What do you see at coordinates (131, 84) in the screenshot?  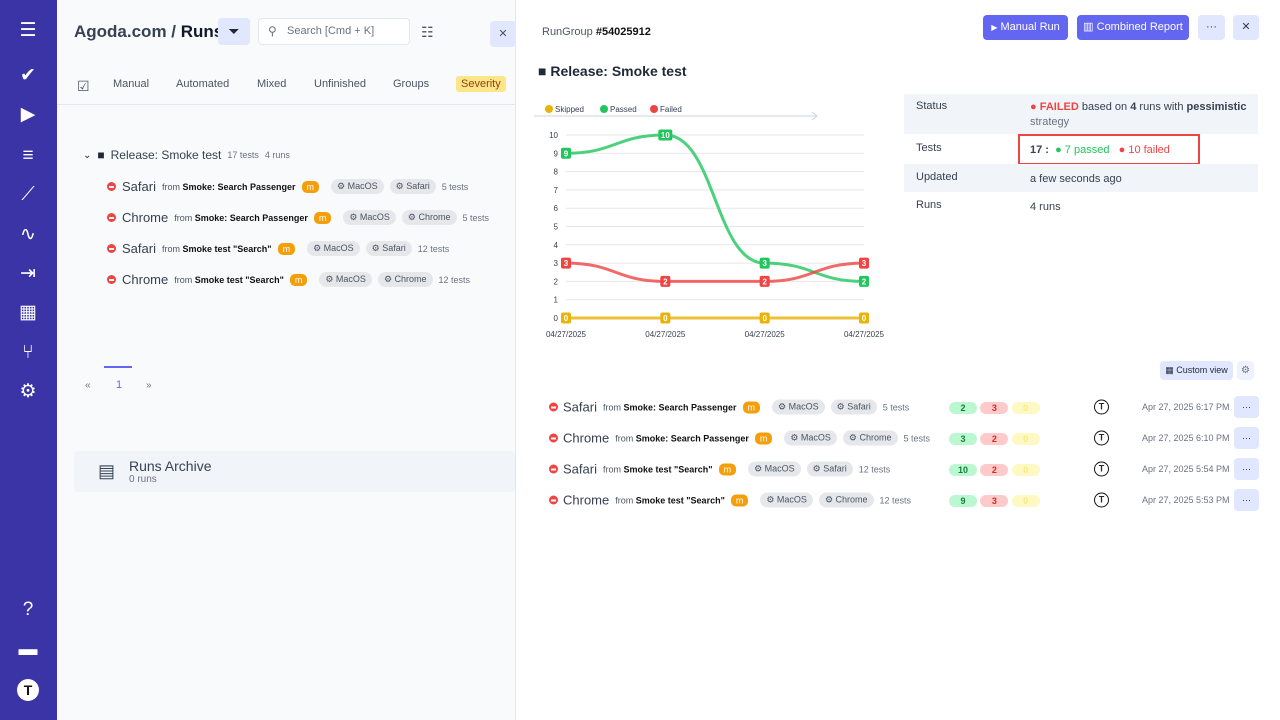 I see `tab-manual: Manual` at bounding box center [131, 84].